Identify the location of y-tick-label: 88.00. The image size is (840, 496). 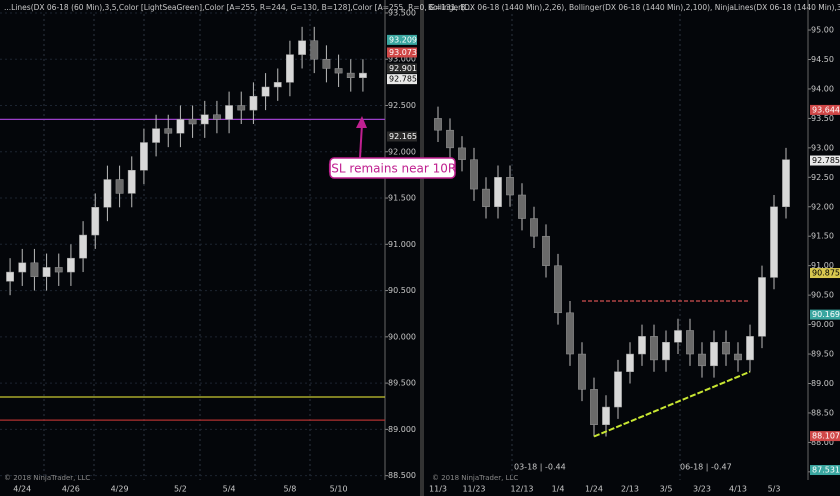
(822, 442).